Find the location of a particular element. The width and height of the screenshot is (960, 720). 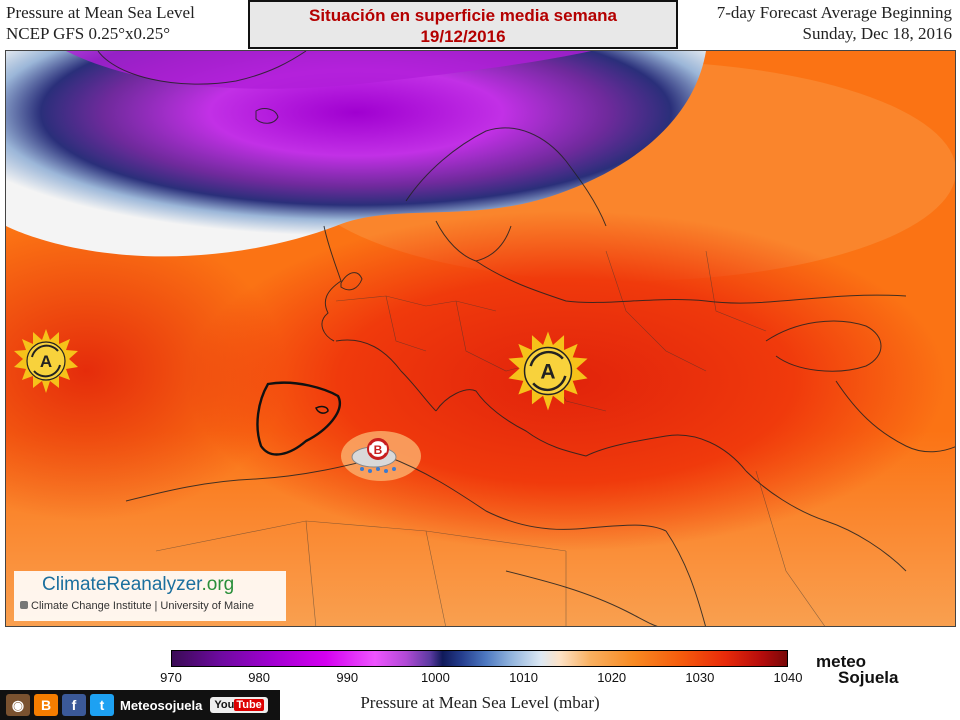

youtube-icon: You Tube is located at coordinates (239, 705).